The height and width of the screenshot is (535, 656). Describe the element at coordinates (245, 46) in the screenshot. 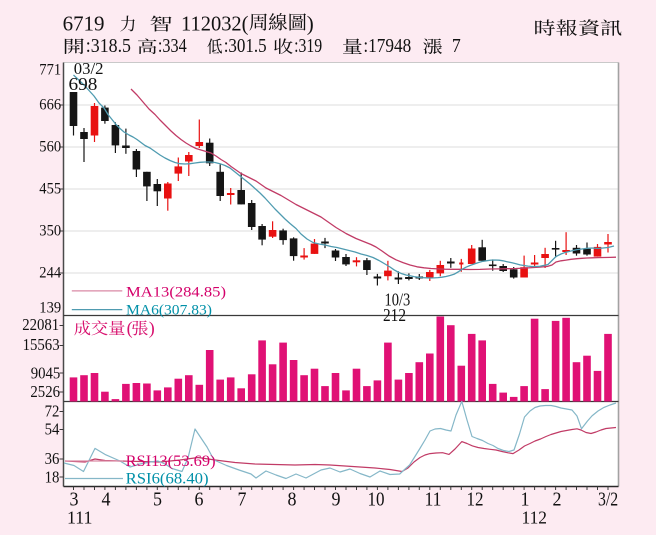

I see `svg-text: :301.5` at that location.